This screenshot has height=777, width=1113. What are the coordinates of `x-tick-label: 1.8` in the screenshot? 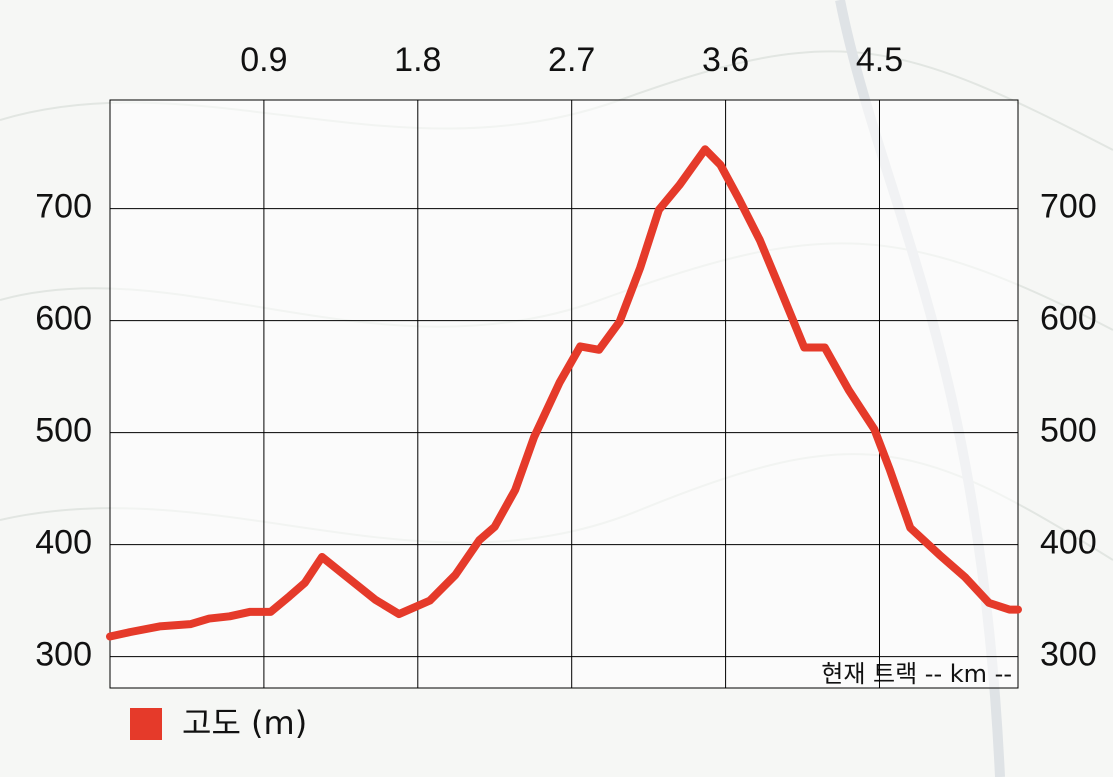 It's located at (417, 60).